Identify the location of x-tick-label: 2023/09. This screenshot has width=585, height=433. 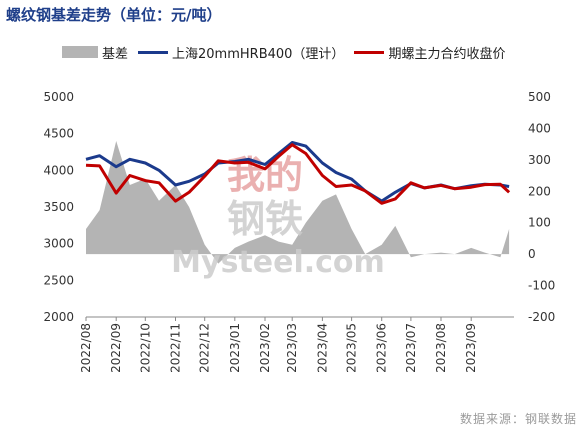
(471, 348).